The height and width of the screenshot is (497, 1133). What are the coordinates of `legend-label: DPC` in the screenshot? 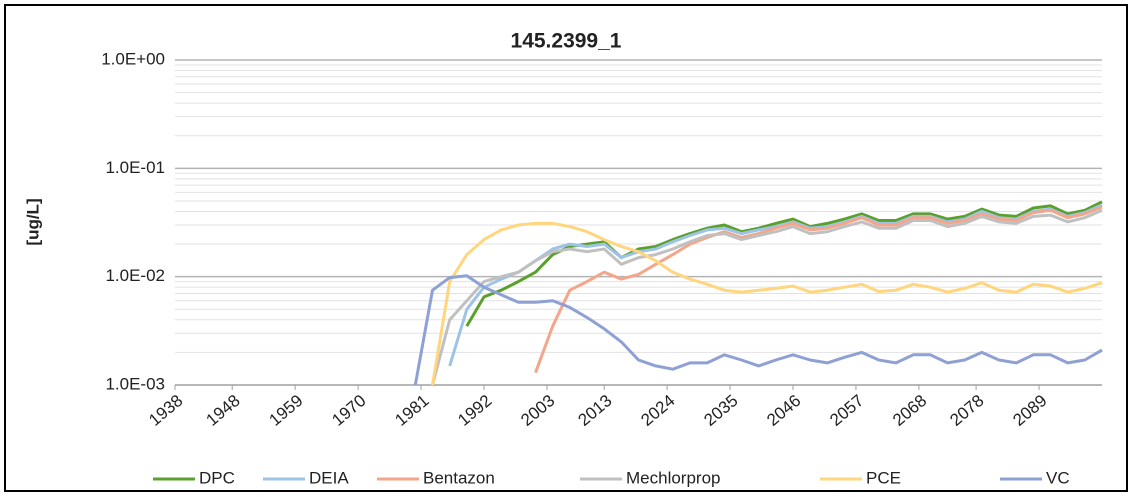 It's located at (217, 477).